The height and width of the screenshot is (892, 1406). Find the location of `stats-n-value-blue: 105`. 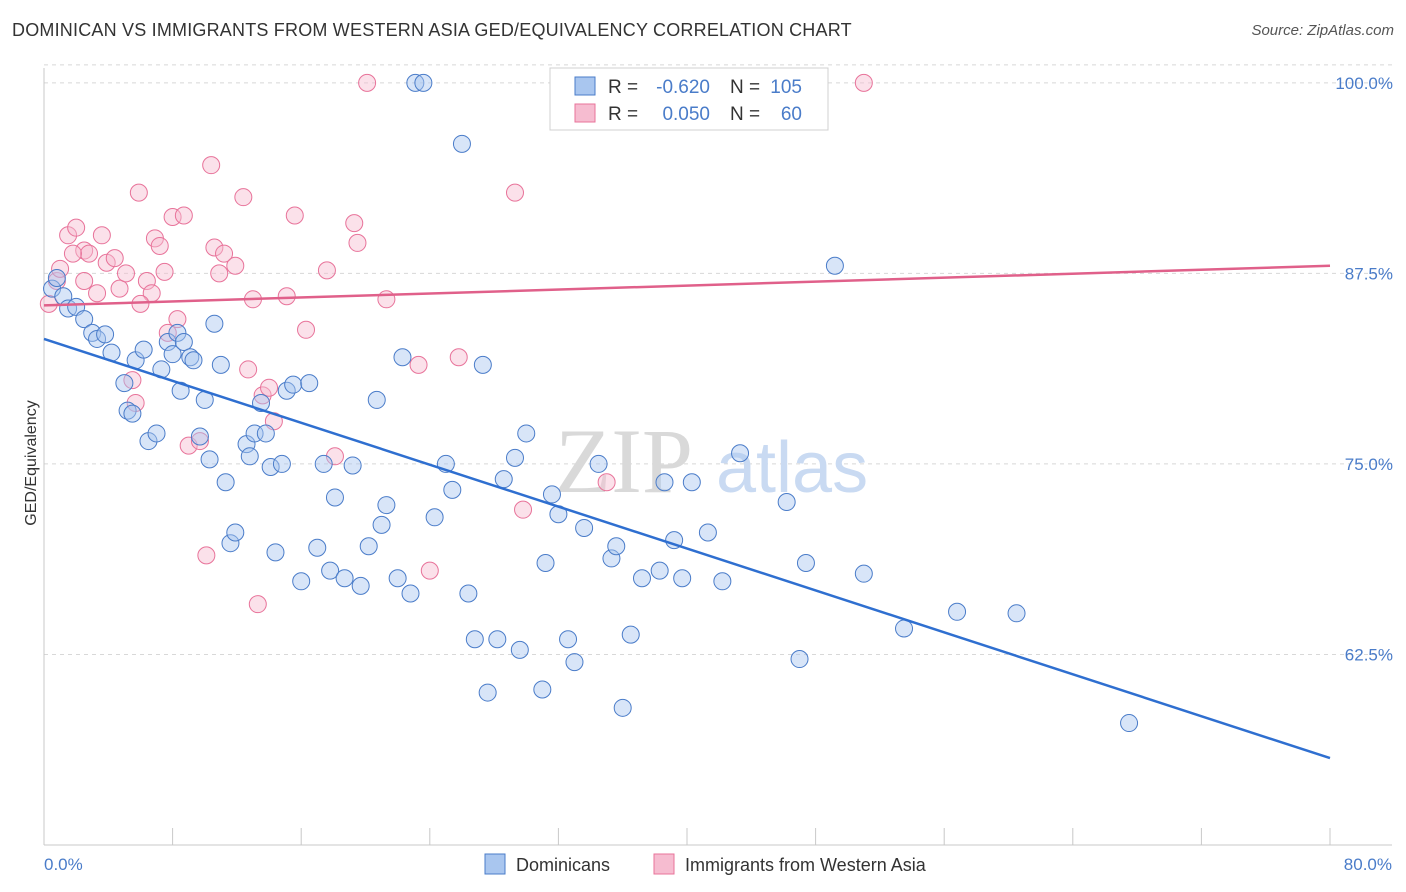

stats-n-value-blue: 105 is located at coordinates (786, 87).